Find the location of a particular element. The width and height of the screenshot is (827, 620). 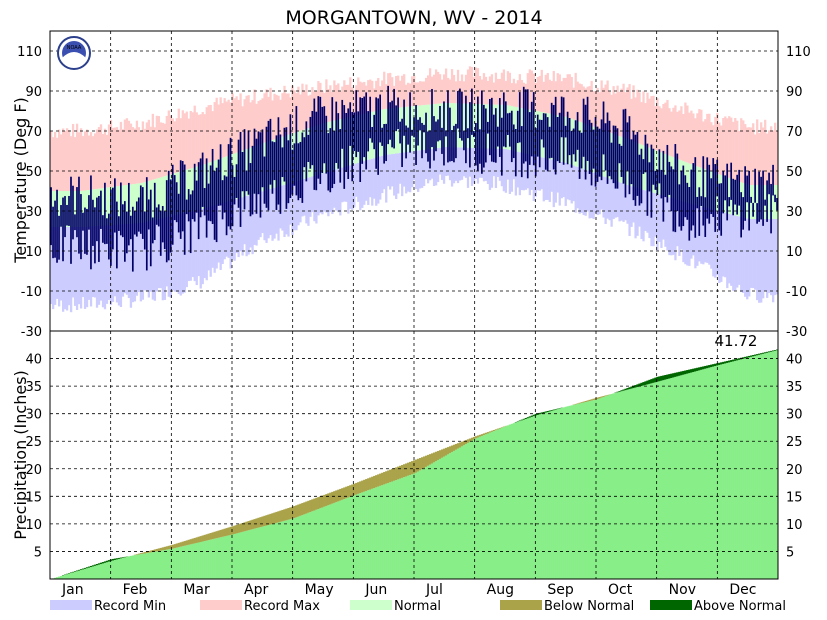

month-label: Jun is located at coordinates (375, 590).